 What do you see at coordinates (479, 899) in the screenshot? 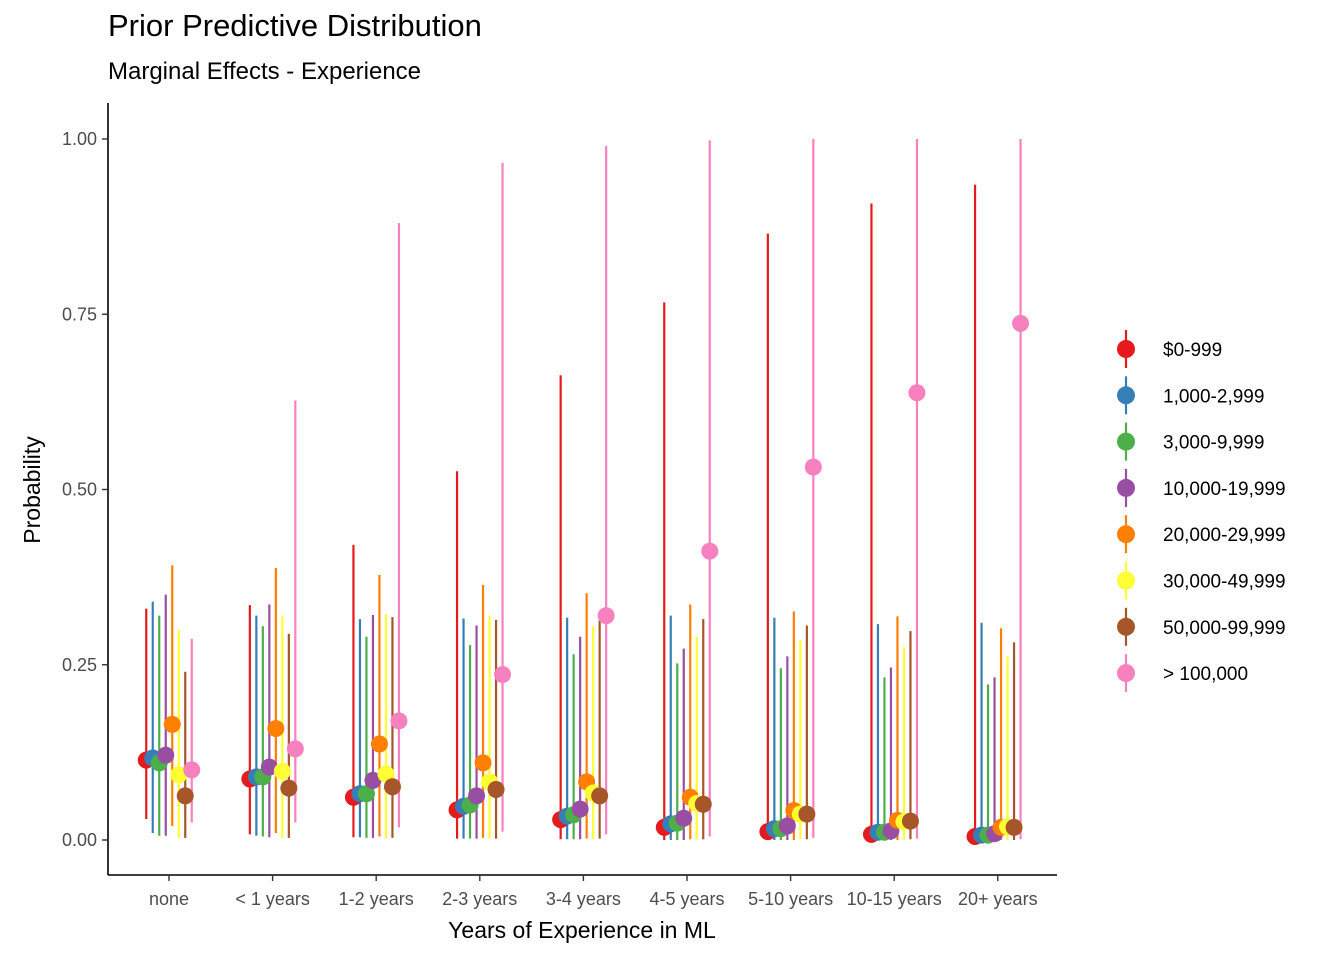
I see `x-tick-label: 2-3 years` at bounding box center [479, 899].